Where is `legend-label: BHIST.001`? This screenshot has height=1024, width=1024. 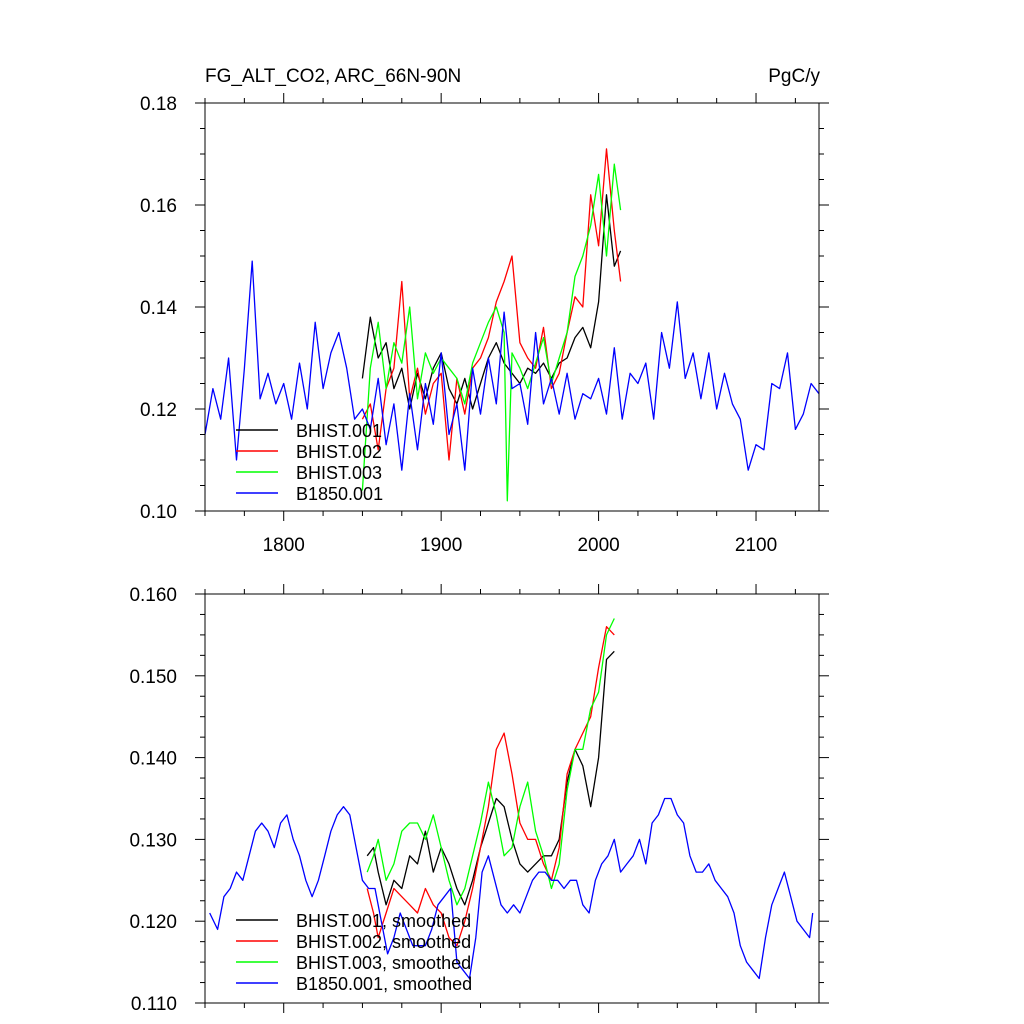 legend-label: BHIST.001 is located at coordinates (339, 431).